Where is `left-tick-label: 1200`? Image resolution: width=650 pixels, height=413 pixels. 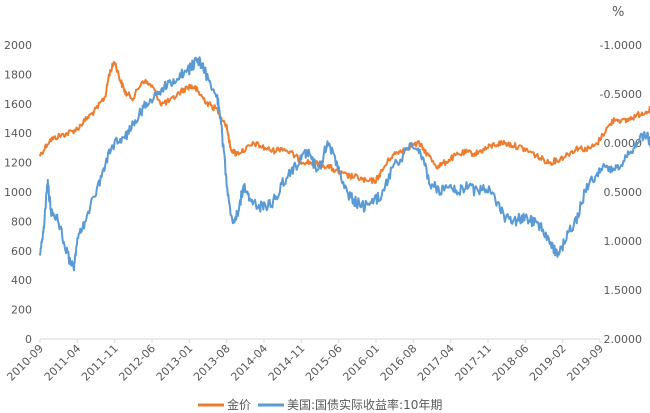 left-tick-label: 1200 is located at coordinates (18, 163).